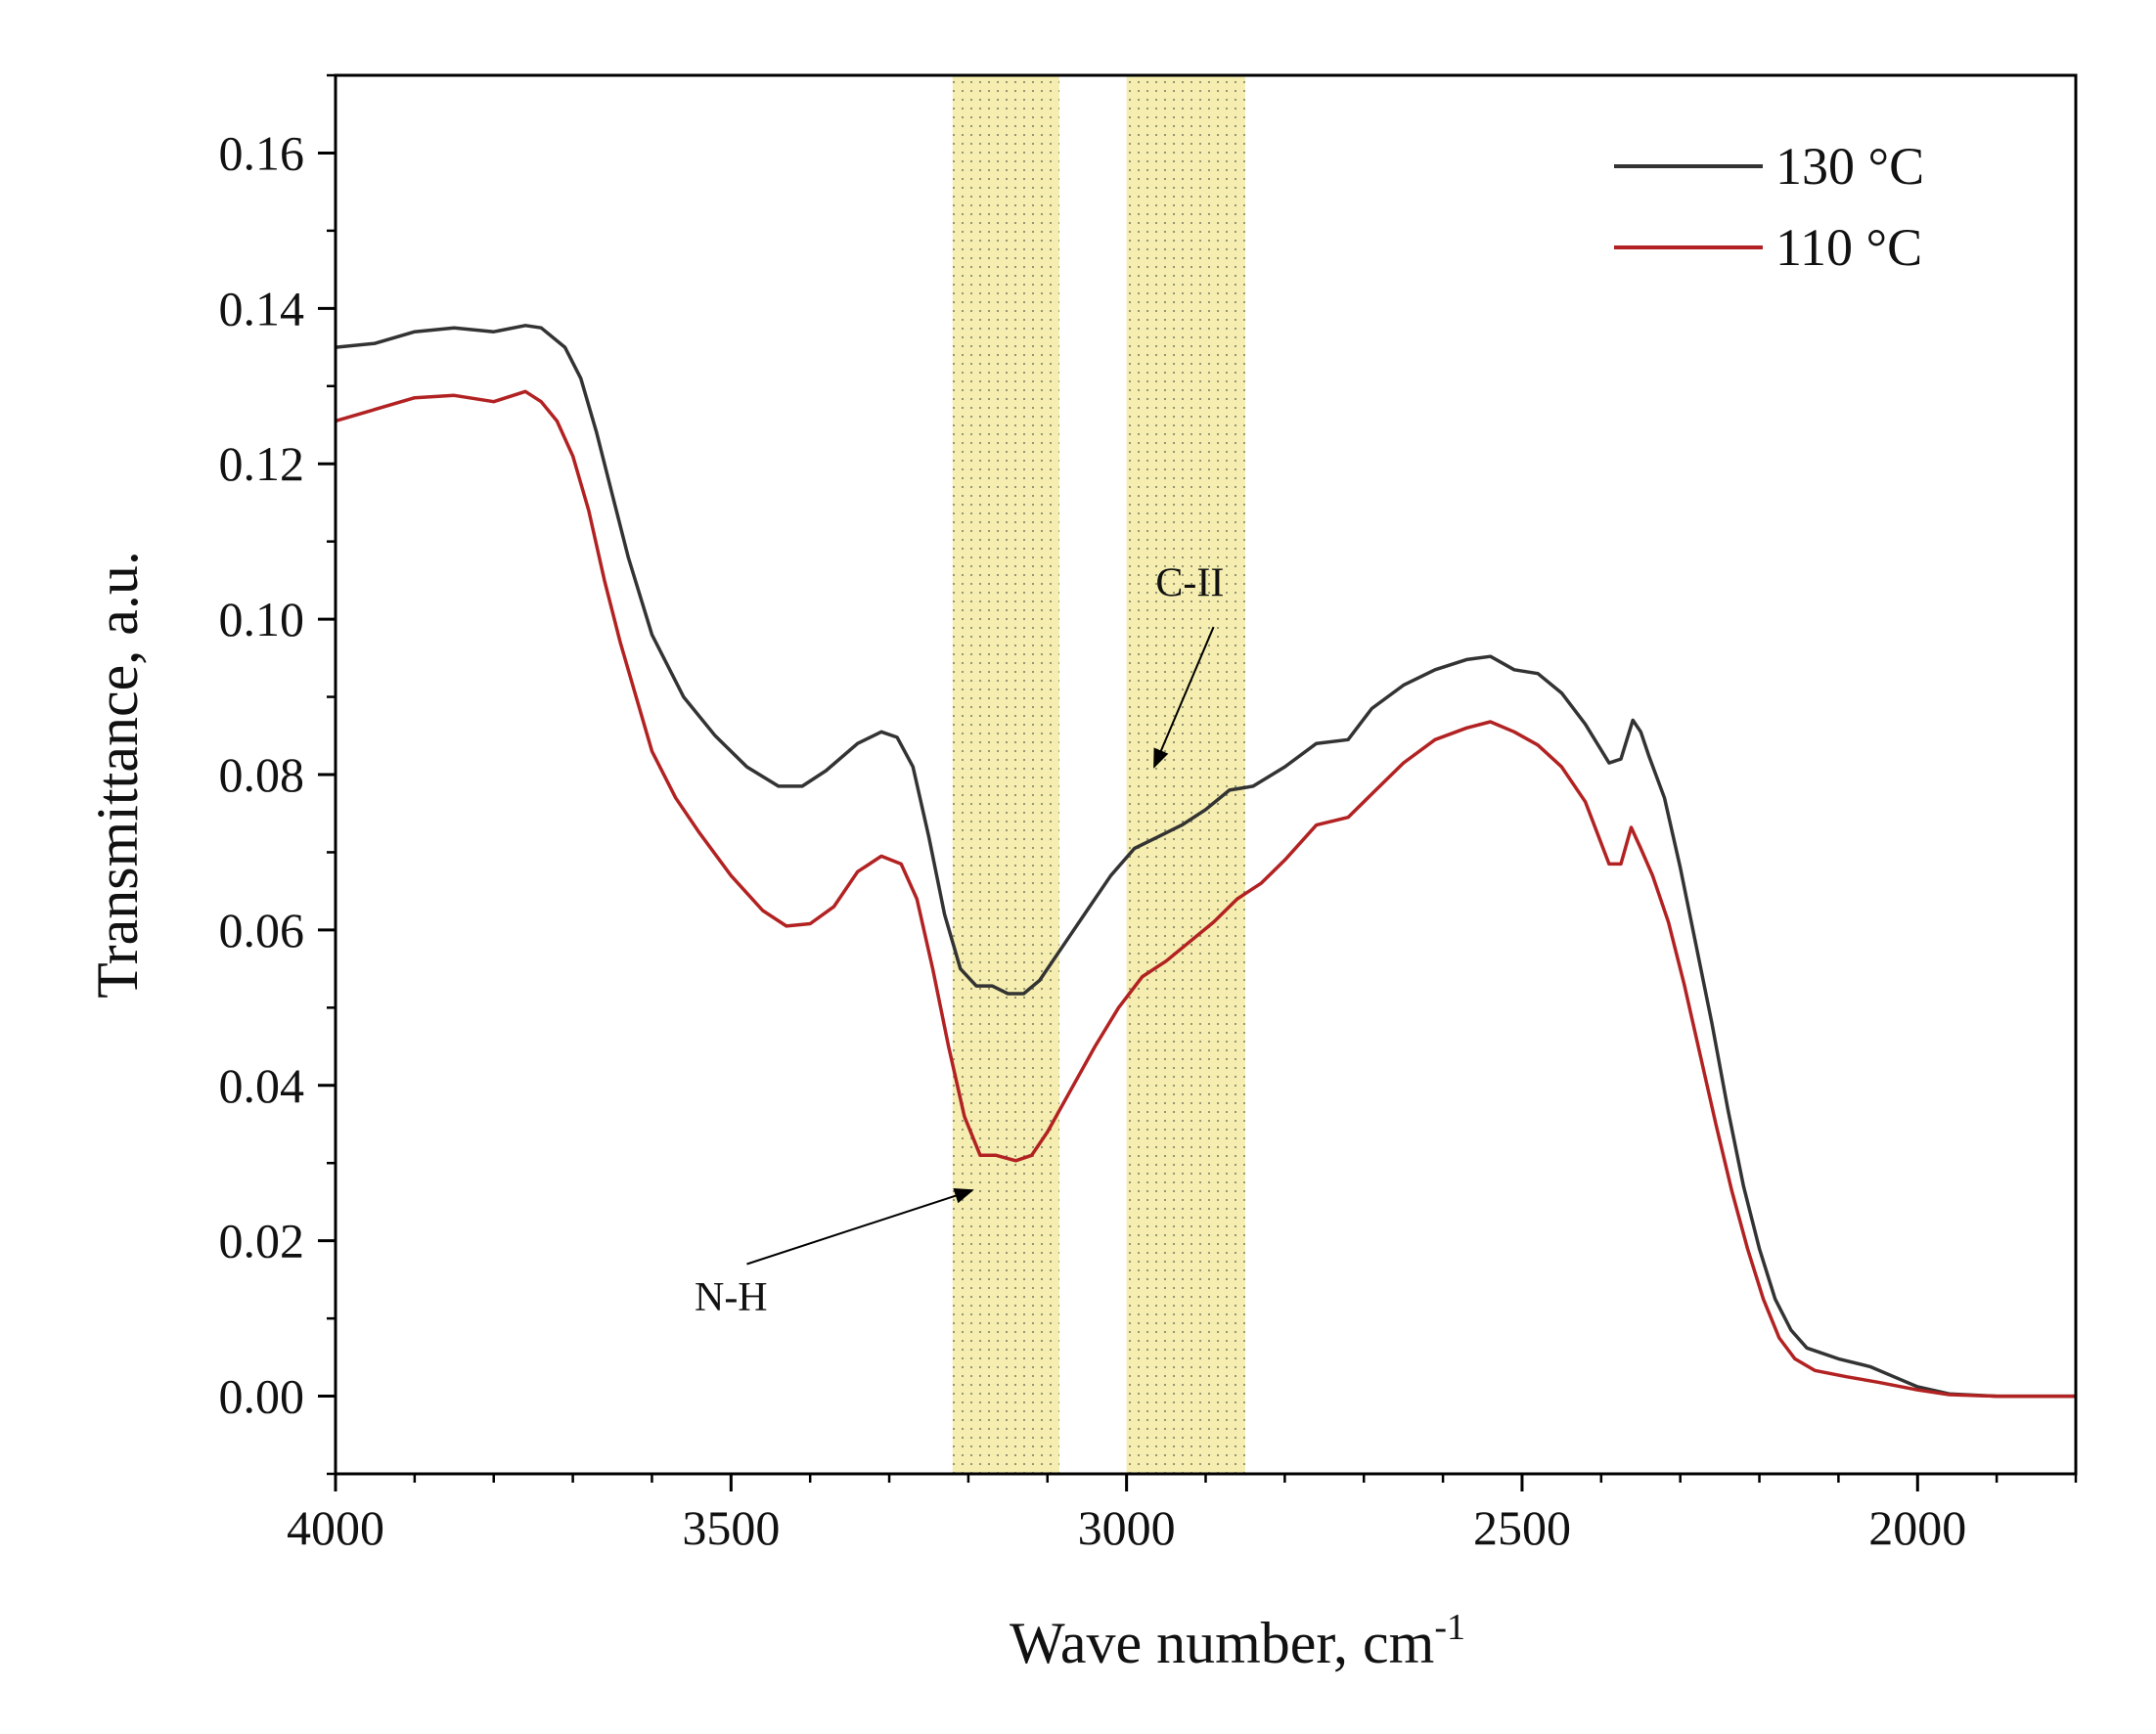 This screenshot has height=1734, width=2156. What do you see at coordinates (1769, 207) in the screenshot?
I see `legend: 130 °C 110 °C` at bounding box center [1769, 207].